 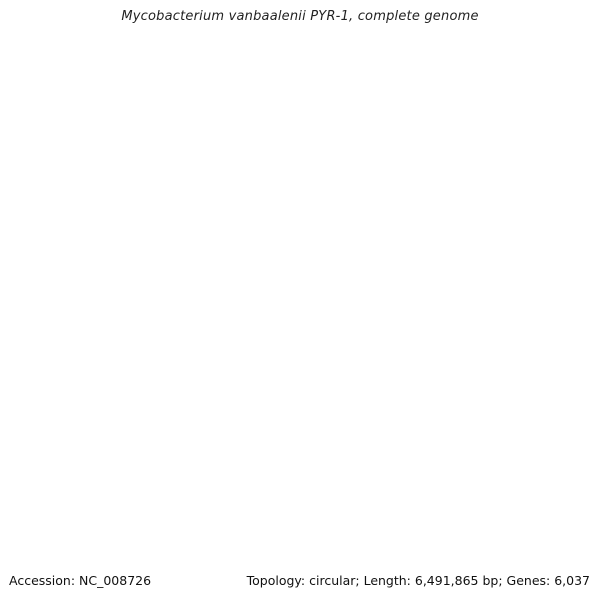 What do you see at coordinates (80, 580) in the screenshot?
I see `accession-label: Accession: NC_008726` at bounding box center [80, 580].